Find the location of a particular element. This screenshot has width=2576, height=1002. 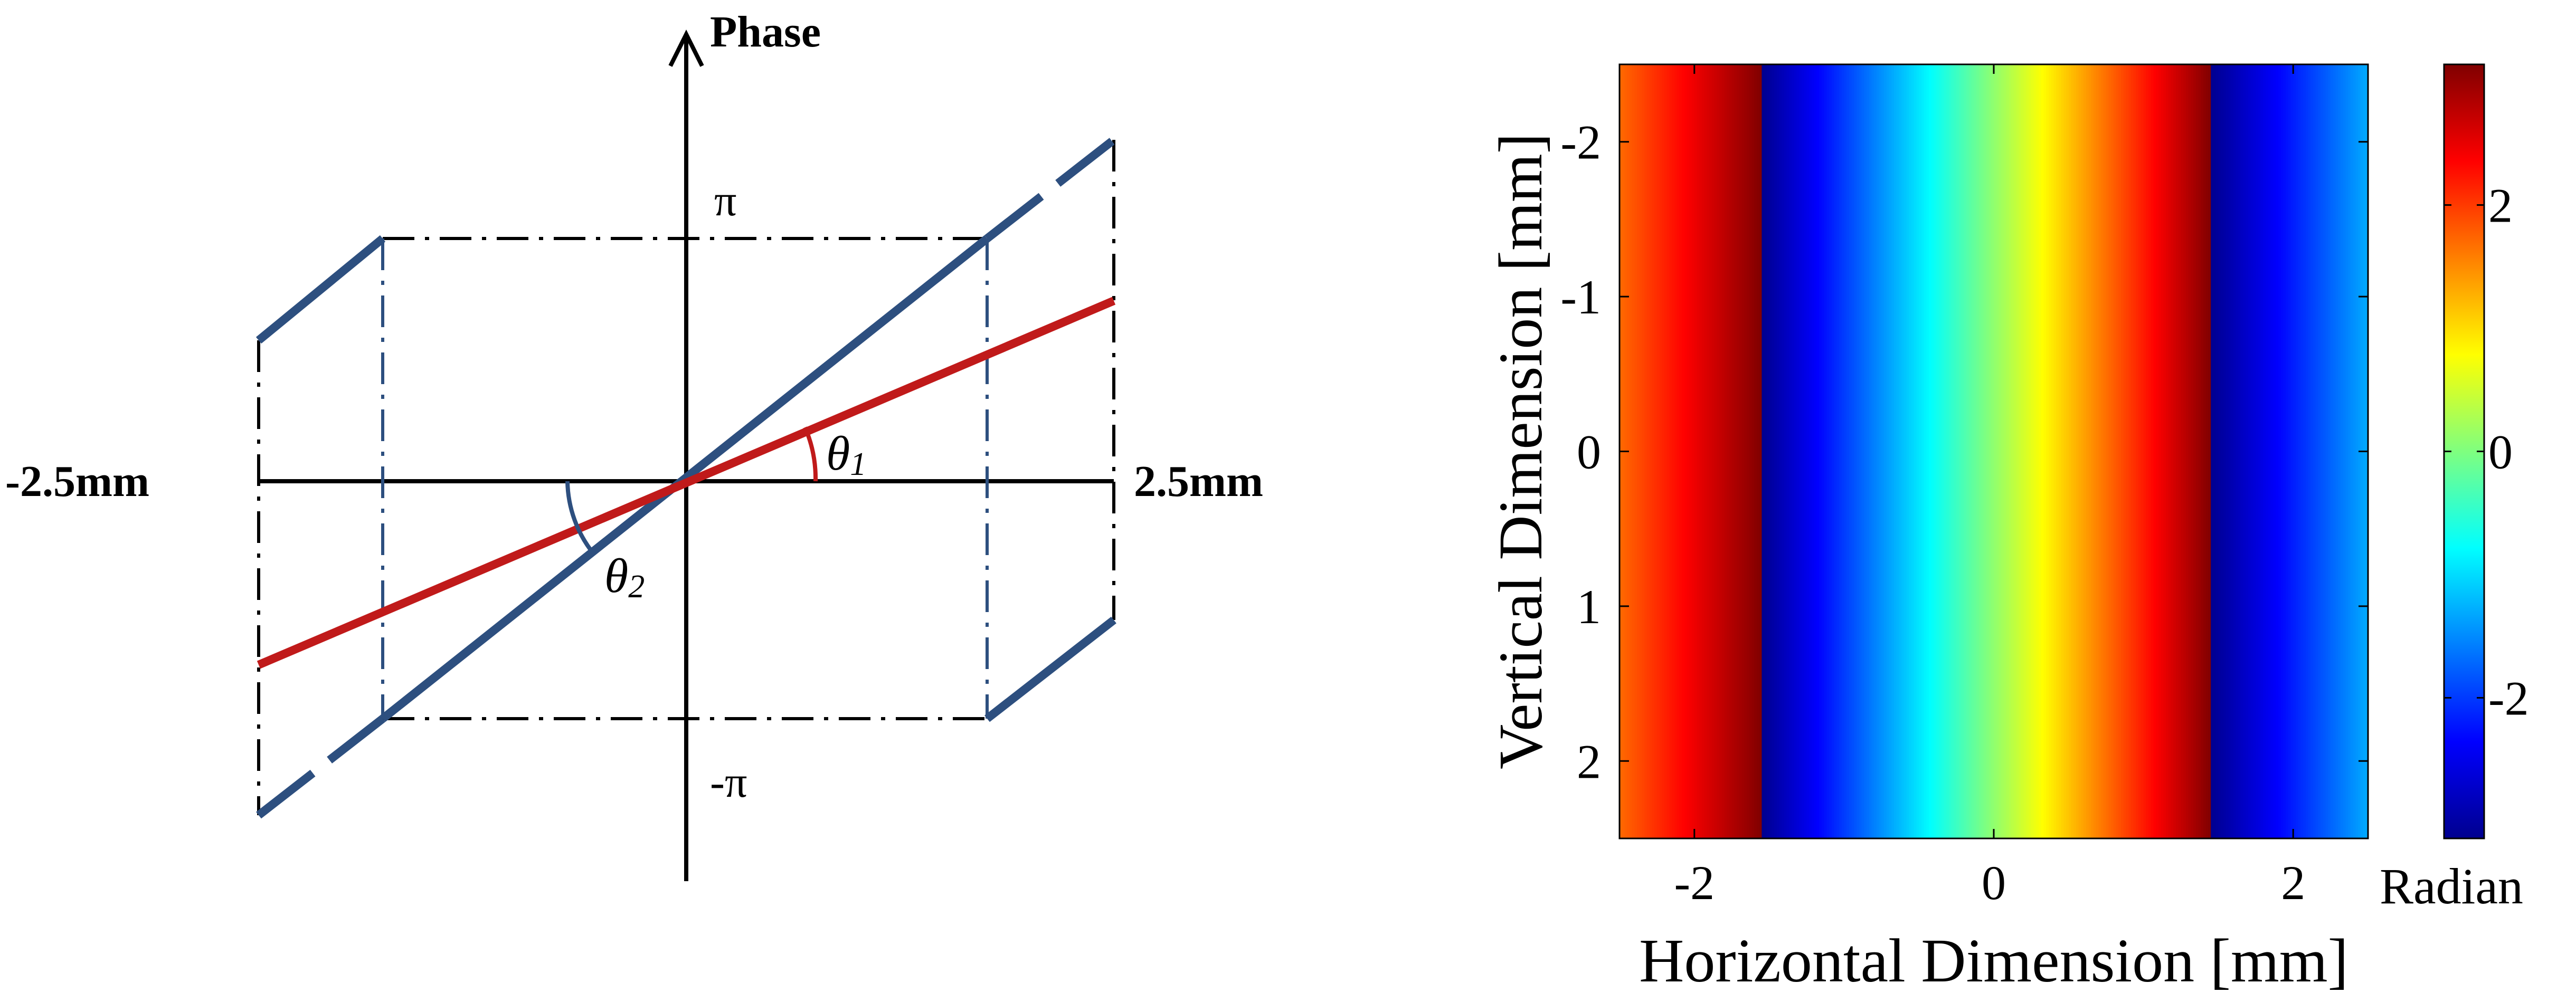

x-axis-label: Horizontal Dimension [mm] is located at coordinates (1993, 960).